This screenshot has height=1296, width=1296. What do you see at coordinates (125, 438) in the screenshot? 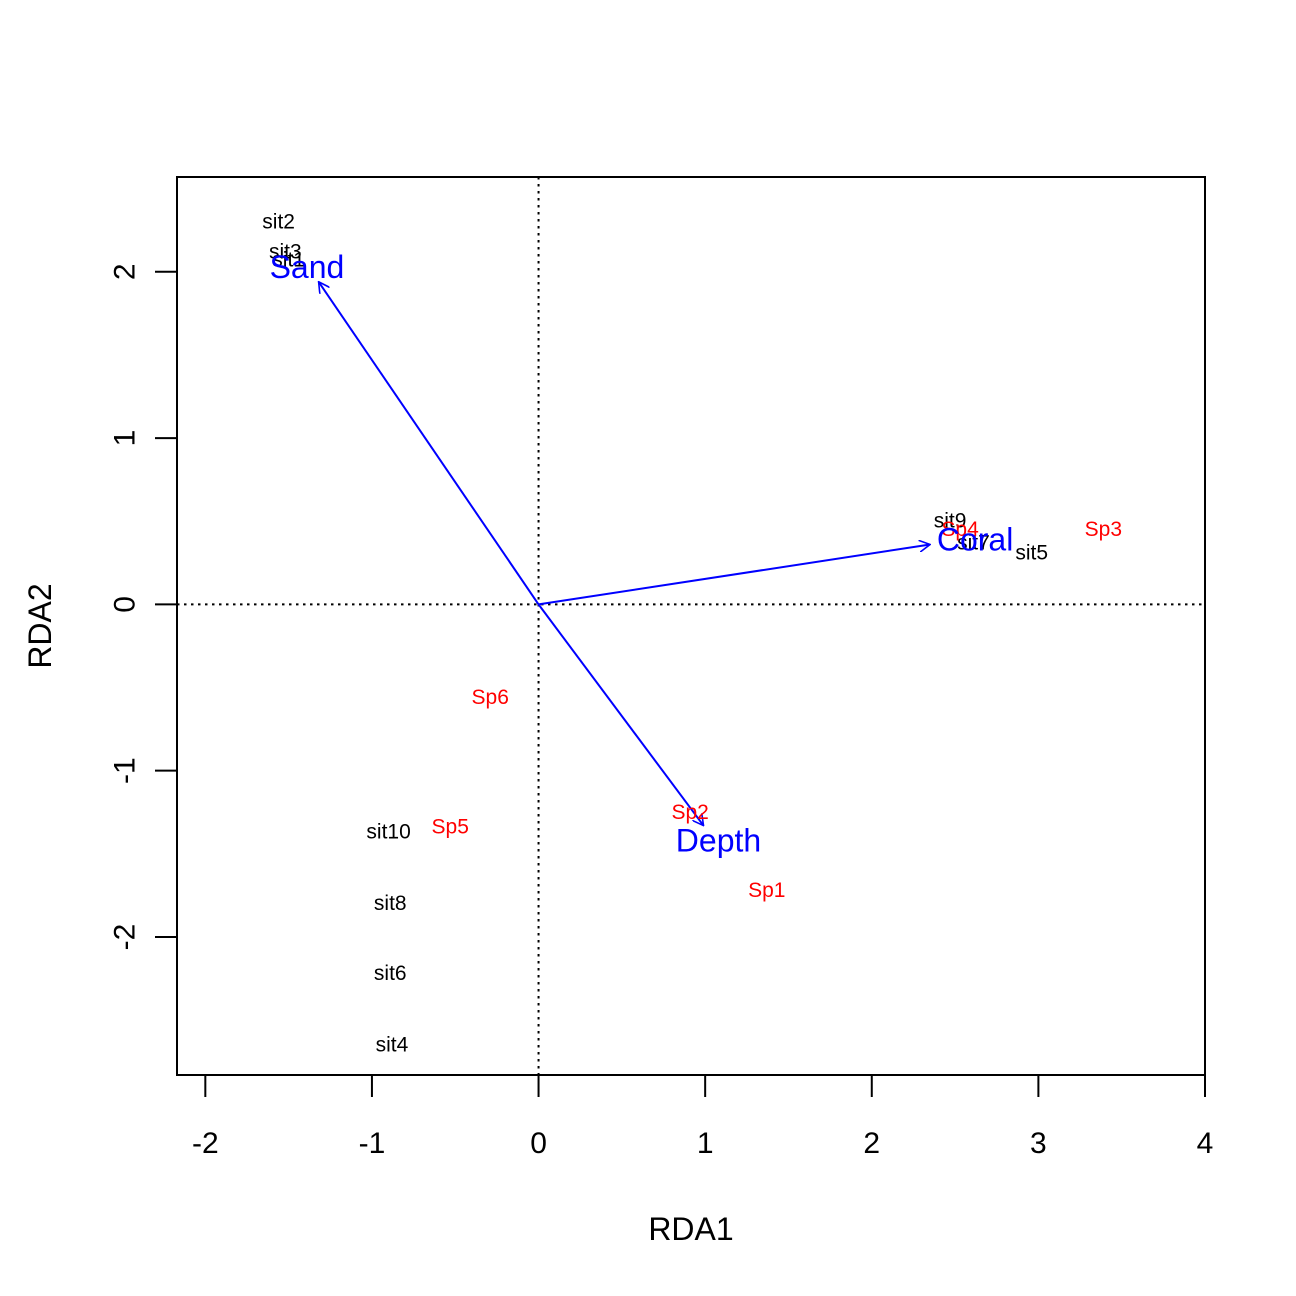
I see `y-tick-label: 1` at bounding box center [125, 438].